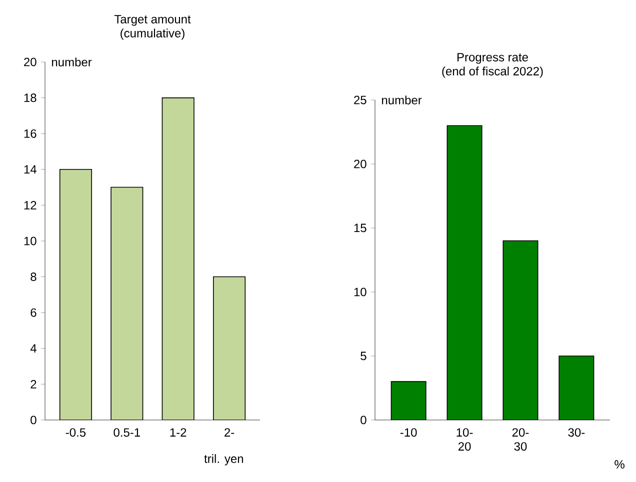 This screenshot has width=636, height=482. What do you see at coordinates (33, 277) in the screenshot?
I see `y-tick-label: 8` at bounding box center [33, 277].